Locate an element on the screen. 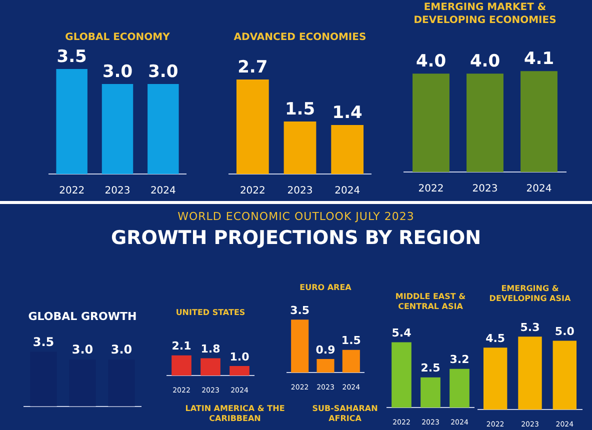 The height and width of the screenshot is (430, 592). data-label: 1.8 is located at coordinates (210, 349).